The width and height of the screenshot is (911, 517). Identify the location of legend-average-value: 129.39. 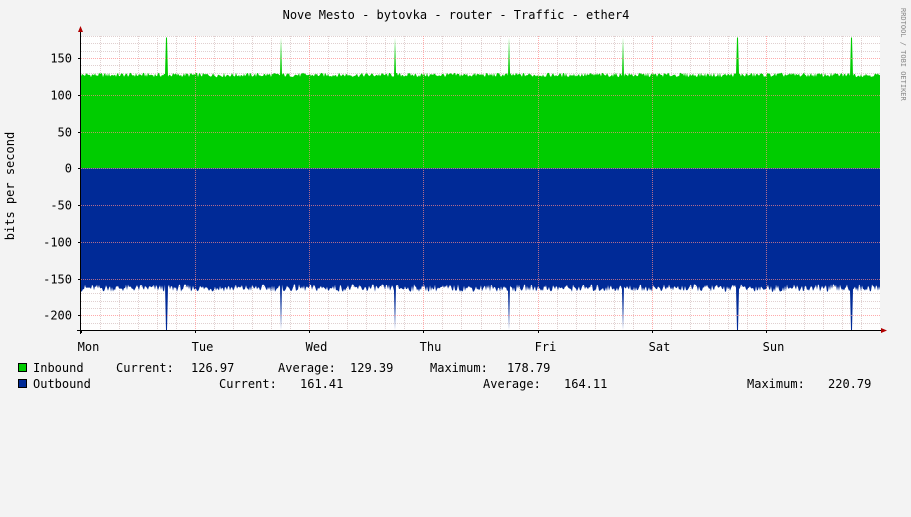
(372, 368).